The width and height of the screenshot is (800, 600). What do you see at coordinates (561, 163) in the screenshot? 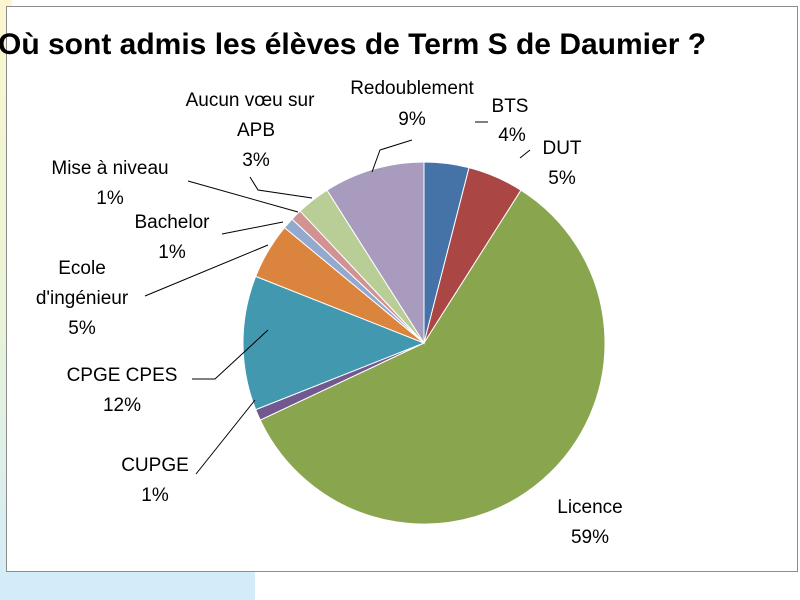
I see `data-label: DUT 5%` at bounding box center [561, 163].